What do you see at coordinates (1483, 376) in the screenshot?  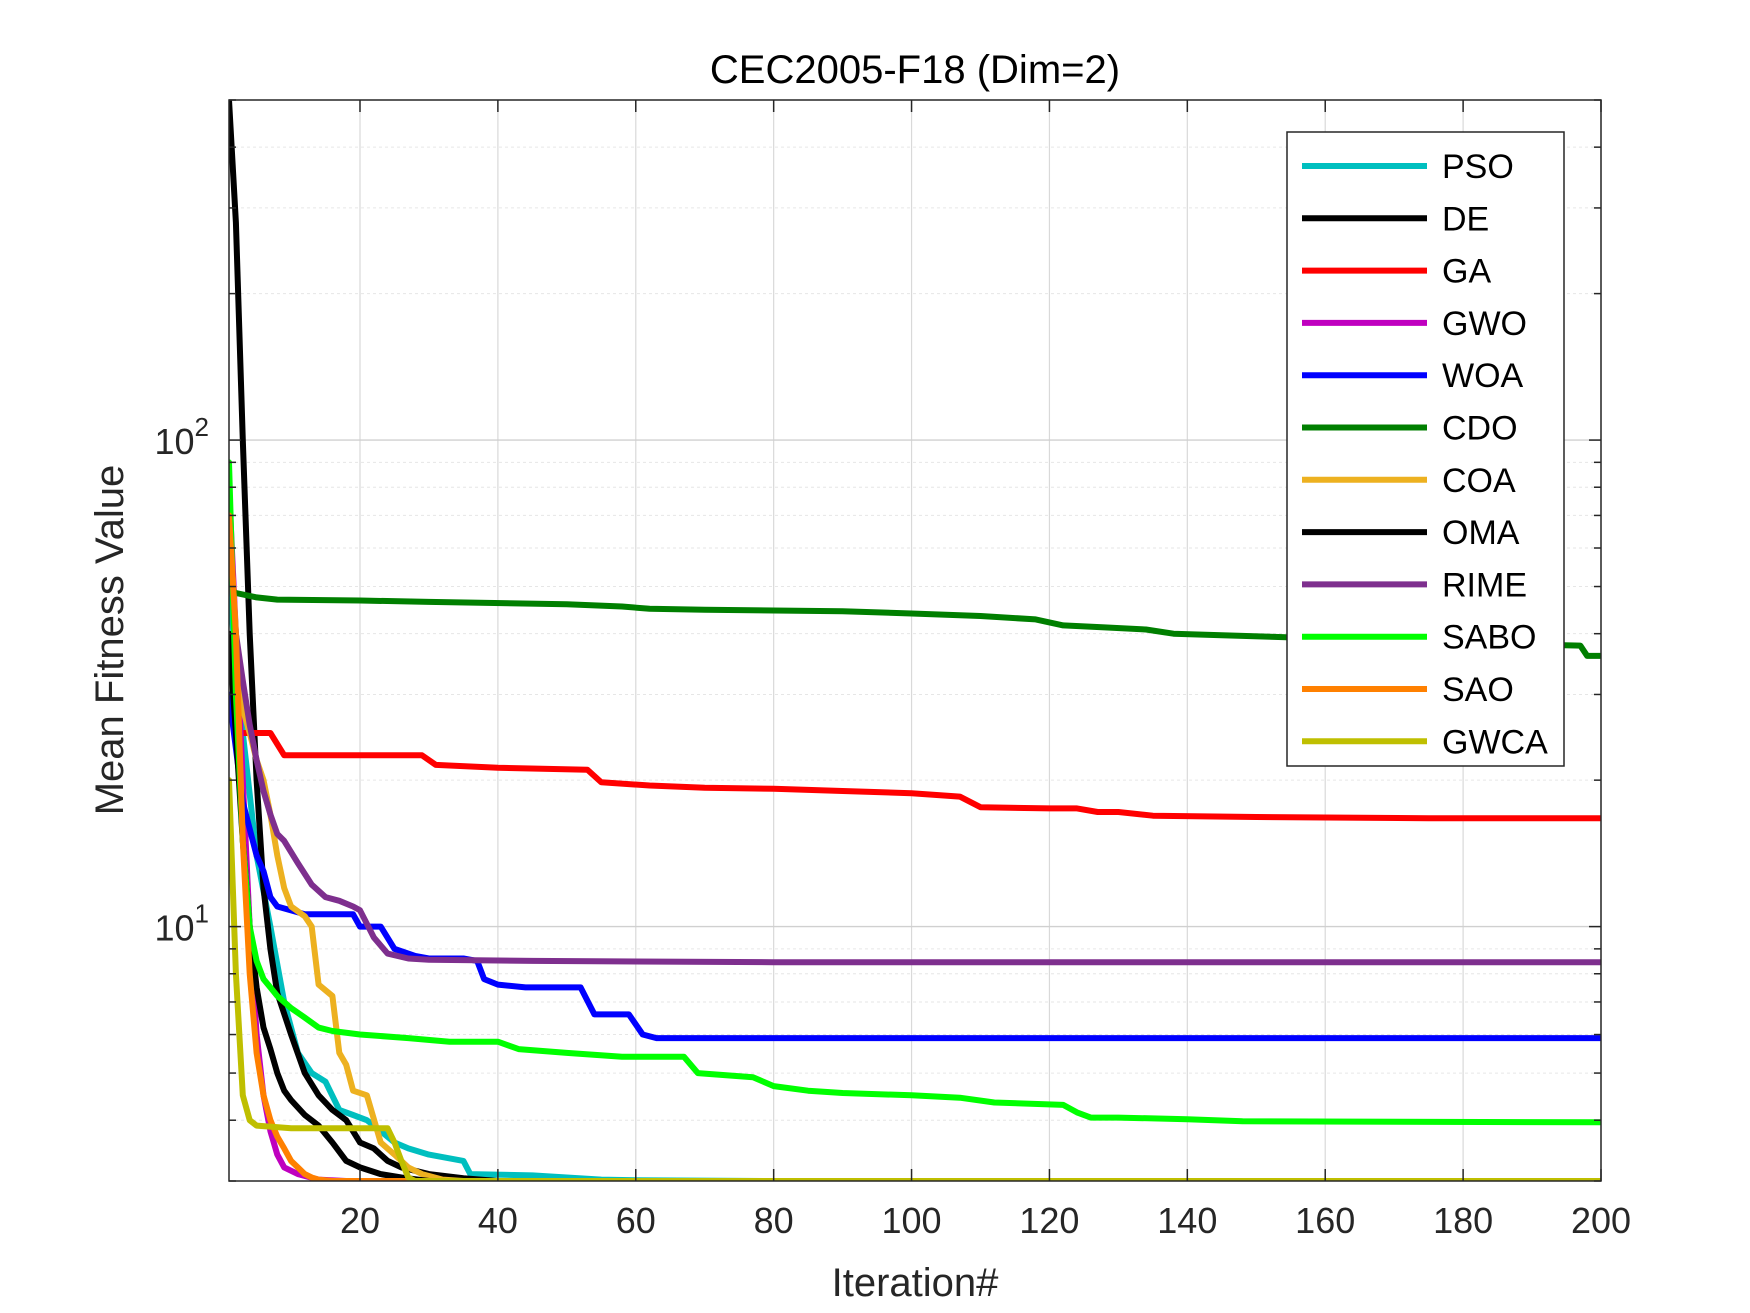 I see `legend-label-woa: WOA` at bounding box center [1483, 376].